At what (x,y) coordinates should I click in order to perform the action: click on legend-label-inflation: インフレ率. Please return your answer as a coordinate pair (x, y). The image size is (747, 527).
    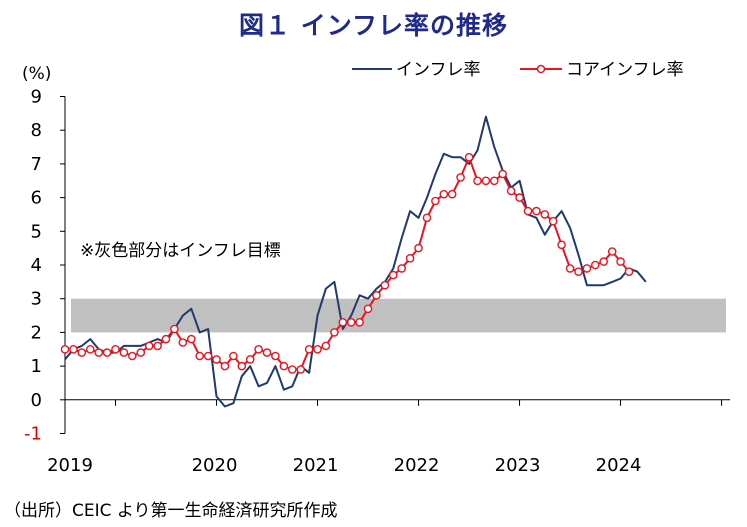
    Looking at the image, I should click on (438, 70).